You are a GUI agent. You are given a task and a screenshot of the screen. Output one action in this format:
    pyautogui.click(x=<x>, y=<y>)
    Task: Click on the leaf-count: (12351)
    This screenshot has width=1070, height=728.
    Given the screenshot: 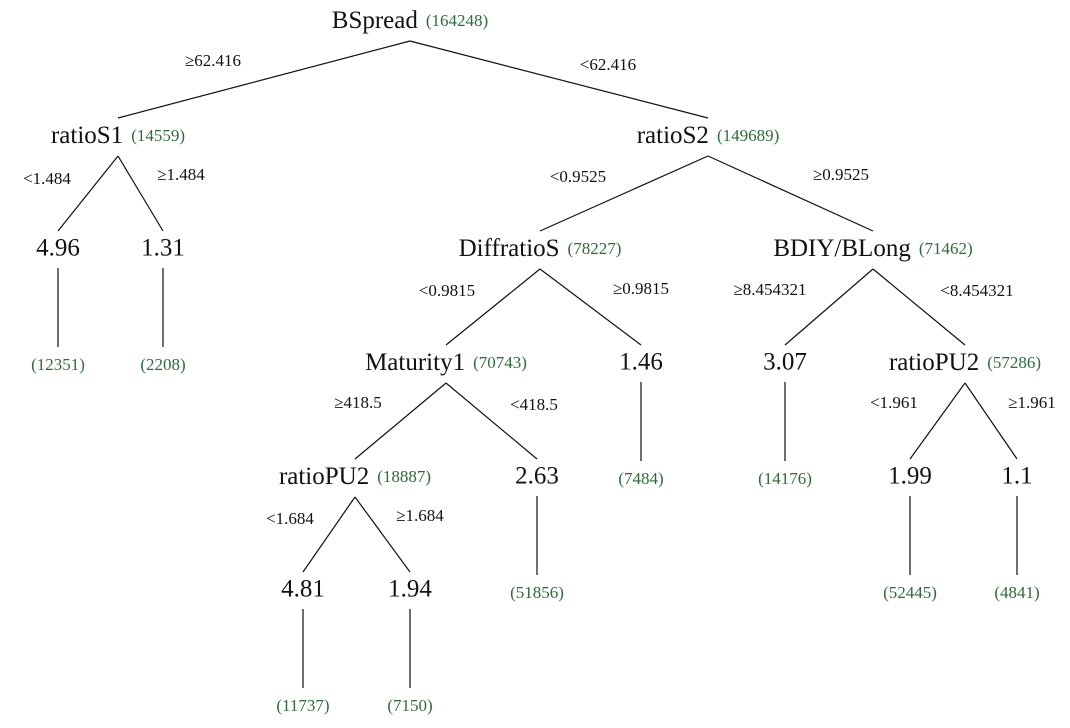 What is the action you would take?
    pyautogui.click(x=58, y=364)
    